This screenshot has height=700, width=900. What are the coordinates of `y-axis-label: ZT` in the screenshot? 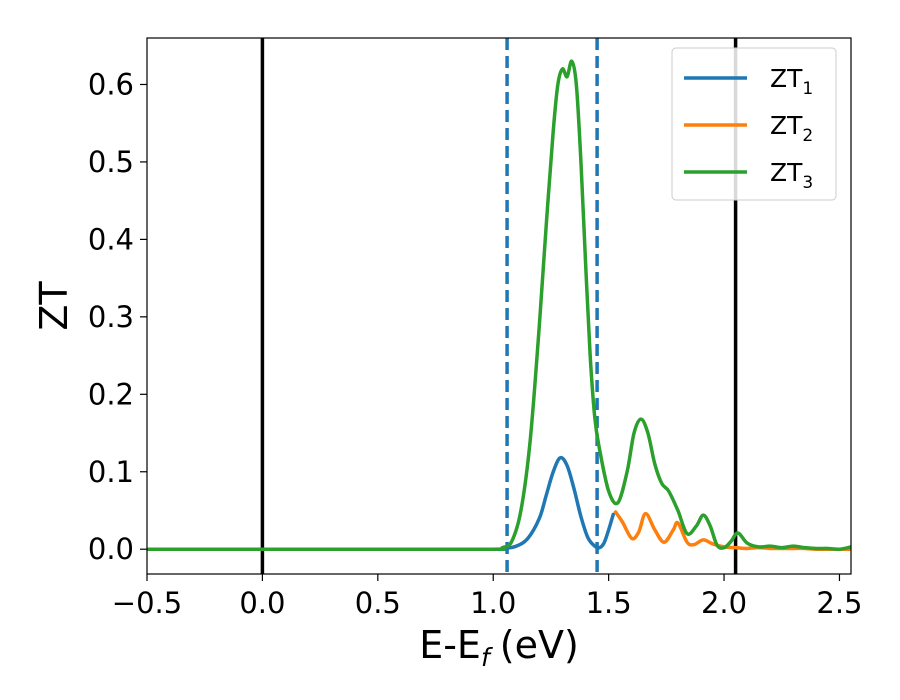 It's located at (54, 306).